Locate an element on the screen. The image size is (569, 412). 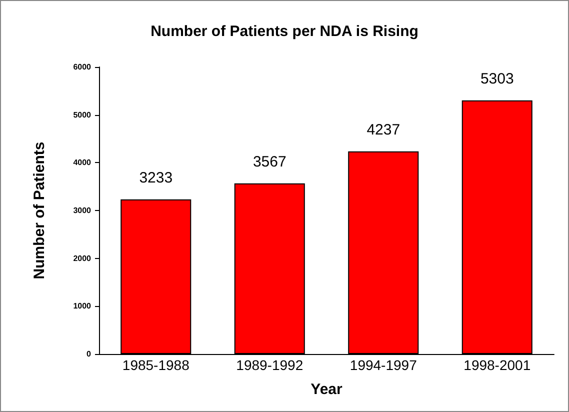
y-tick-label: 2000 is located at coordinates (82, 258).